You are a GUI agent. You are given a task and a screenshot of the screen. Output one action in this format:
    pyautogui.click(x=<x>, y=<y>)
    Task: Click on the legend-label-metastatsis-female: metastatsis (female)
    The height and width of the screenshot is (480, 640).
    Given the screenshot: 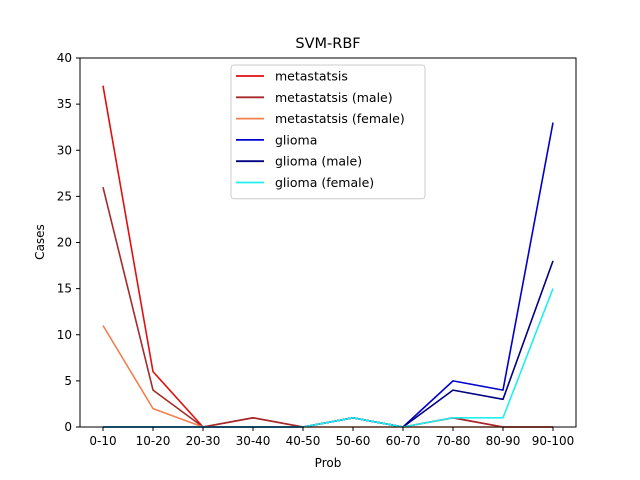 What is the action you would take?
    pyautogui.click(x=340, y=118)
    